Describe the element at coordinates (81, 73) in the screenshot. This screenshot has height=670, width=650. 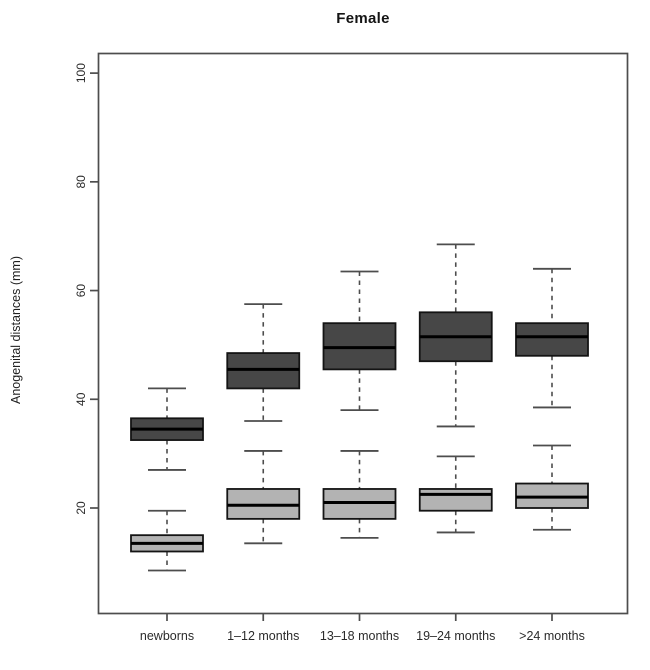
I see `y-tick-label: 100` at that location.